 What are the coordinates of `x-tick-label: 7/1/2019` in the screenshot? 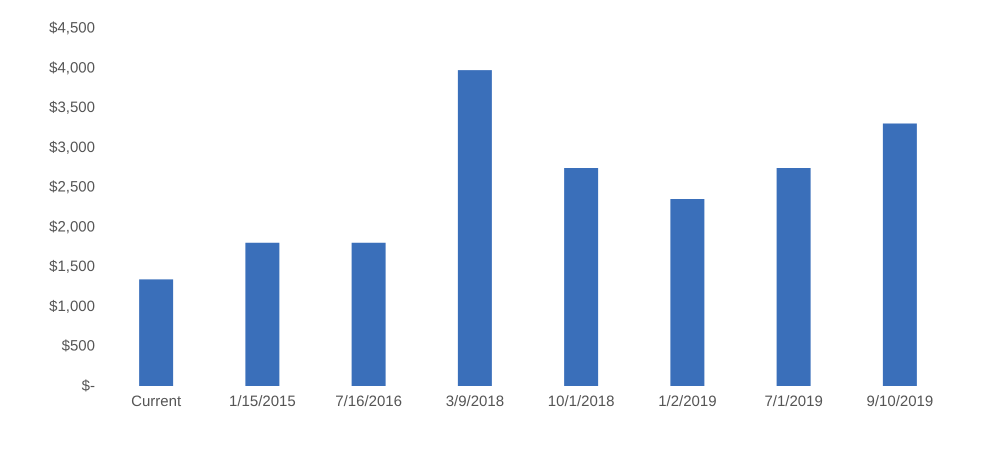 It's located at (793, 401).